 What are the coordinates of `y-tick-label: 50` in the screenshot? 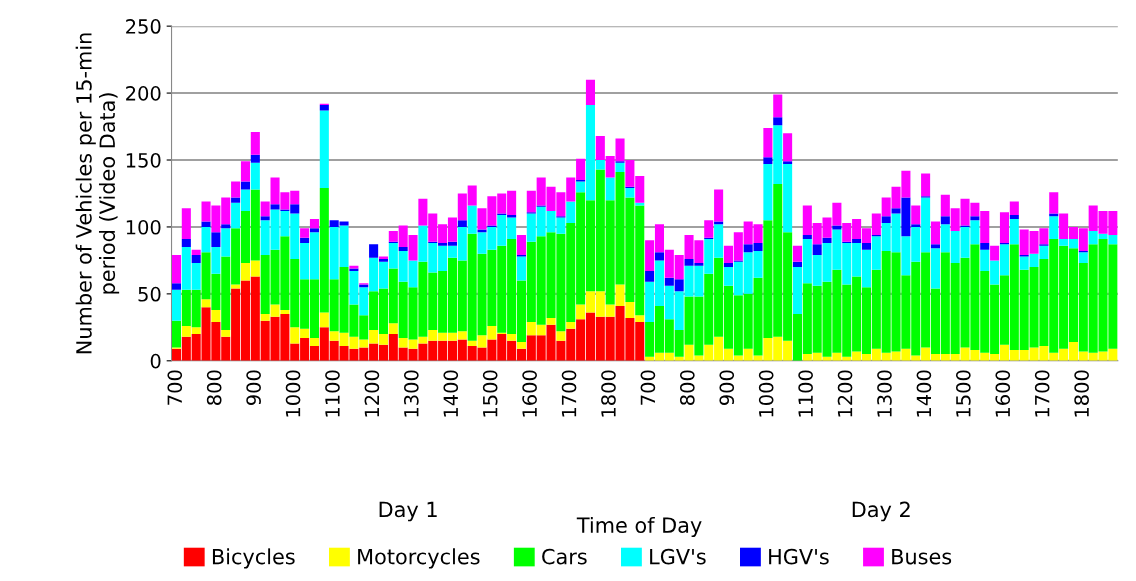 It's located at (149, 294).